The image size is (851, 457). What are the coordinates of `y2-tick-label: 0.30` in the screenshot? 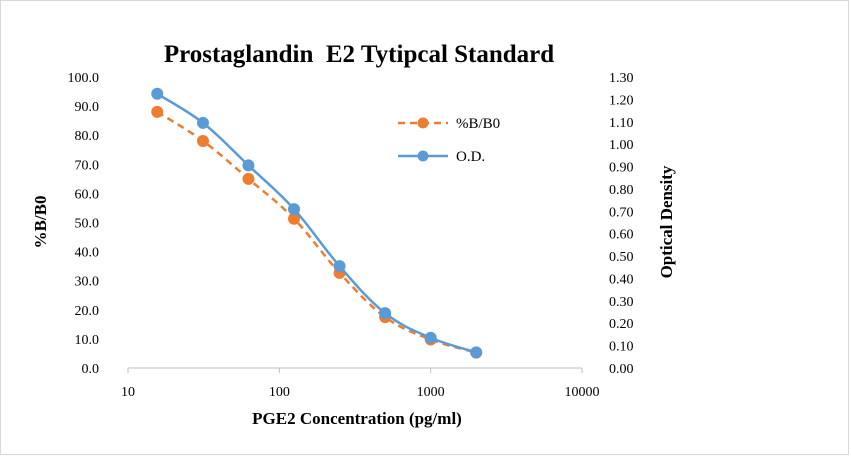 It's located at (621, 302).